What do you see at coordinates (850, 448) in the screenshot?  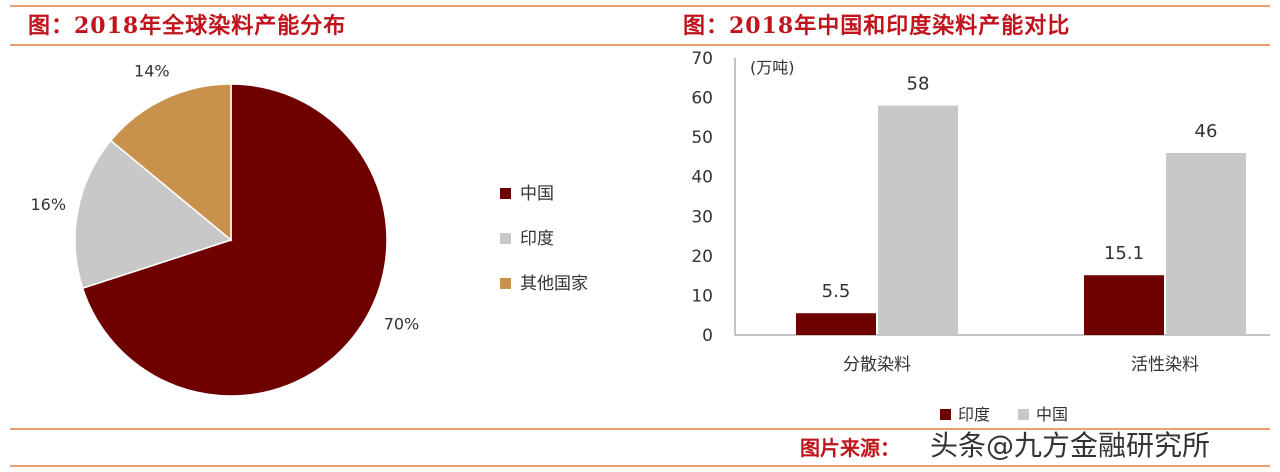 I see `source-label: 图片来源：` at bounding box center [850, 448].